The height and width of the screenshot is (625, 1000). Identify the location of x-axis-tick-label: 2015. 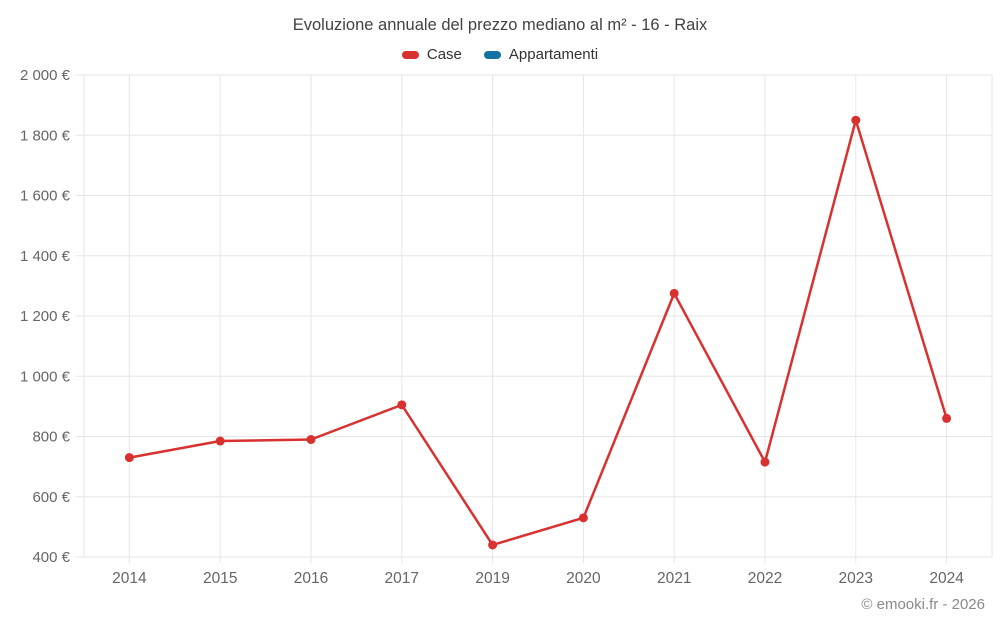
(220, 578).